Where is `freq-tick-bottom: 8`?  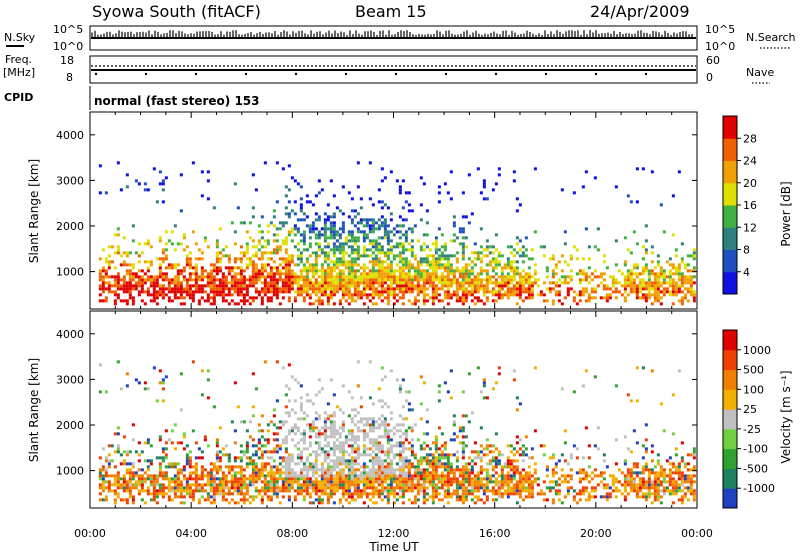
freq-tick-bottom: 8 is located at coordinates (69, 77).